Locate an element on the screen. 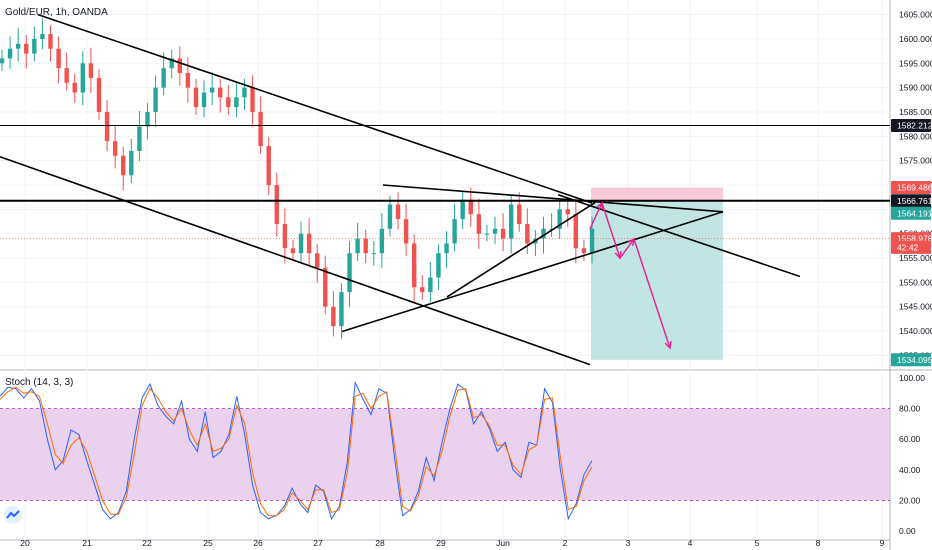  stoch-tick-label: 20.00 is located at coordinates (910, 500).